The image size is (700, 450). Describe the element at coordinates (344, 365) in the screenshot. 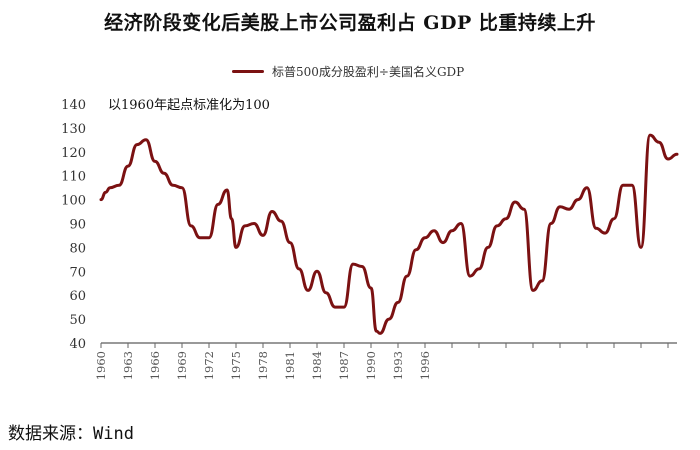

I see `x-tick-label: 1987` at that location.